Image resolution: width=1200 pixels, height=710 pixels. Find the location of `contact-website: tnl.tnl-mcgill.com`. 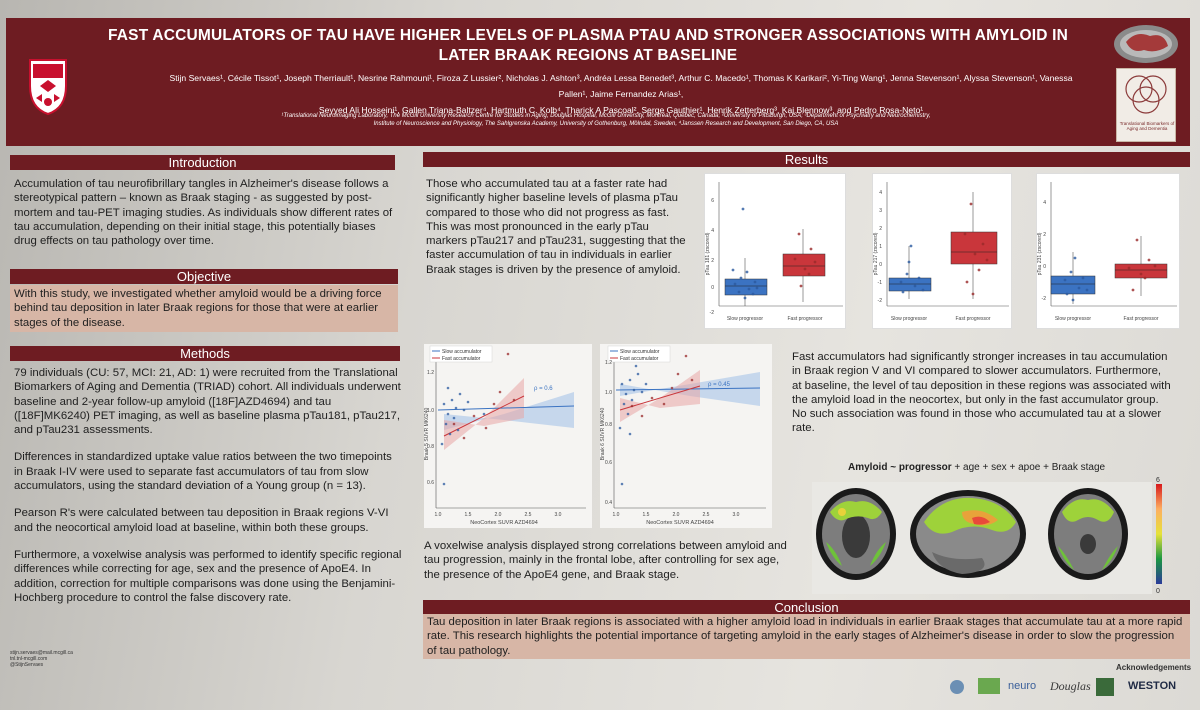

contact-website: tnl.tnl-mcgill.com is located at coordinates (29, 659).